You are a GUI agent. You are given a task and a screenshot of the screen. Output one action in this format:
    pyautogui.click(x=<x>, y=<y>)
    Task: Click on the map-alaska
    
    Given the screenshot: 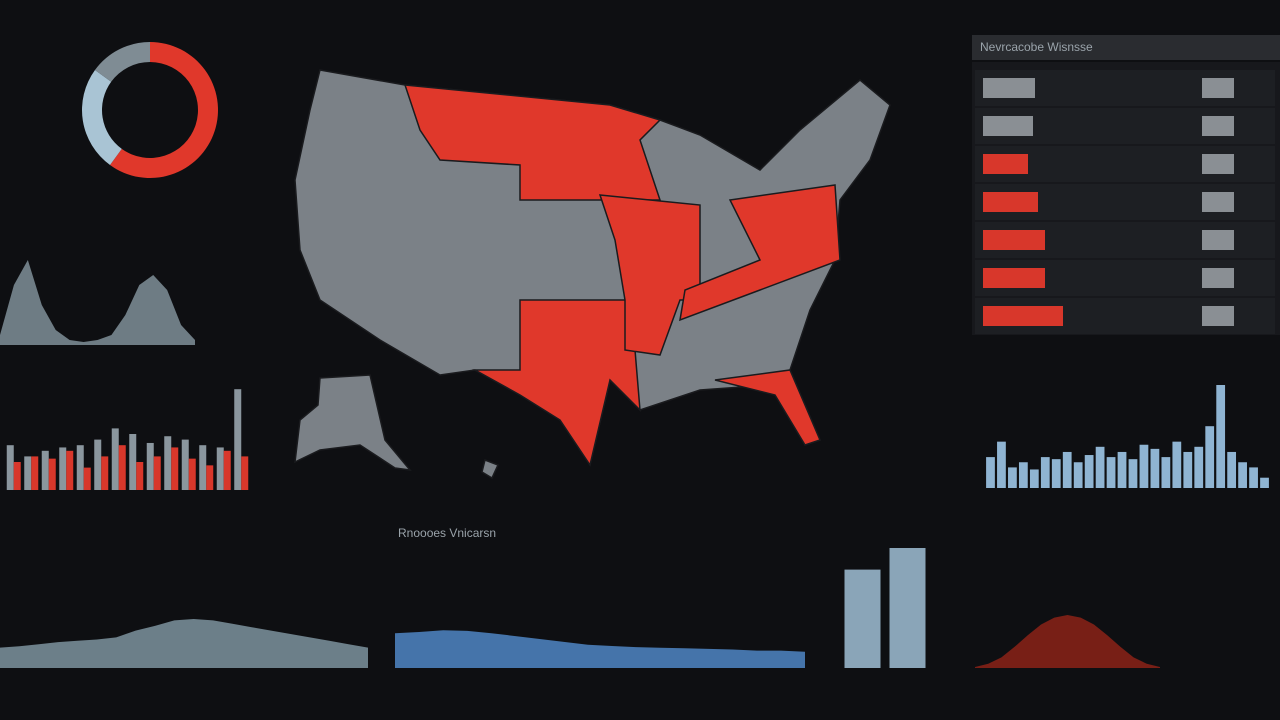 What is the action you would take?
    pyautogui.click(x=353, y=422)
    